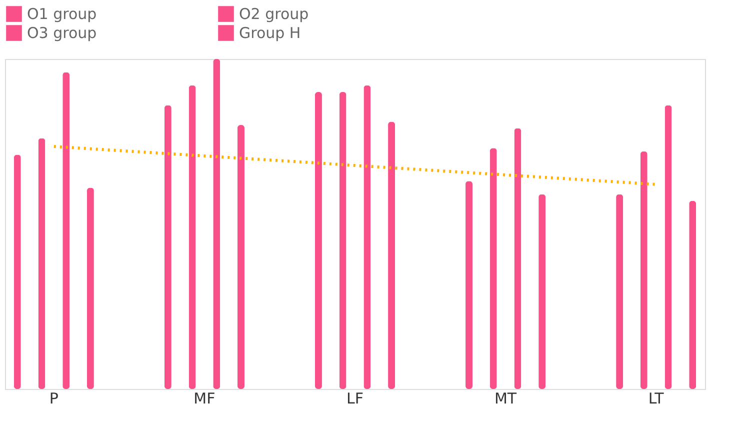  I want to click on legend-label: O3 group, so click(62, 33).